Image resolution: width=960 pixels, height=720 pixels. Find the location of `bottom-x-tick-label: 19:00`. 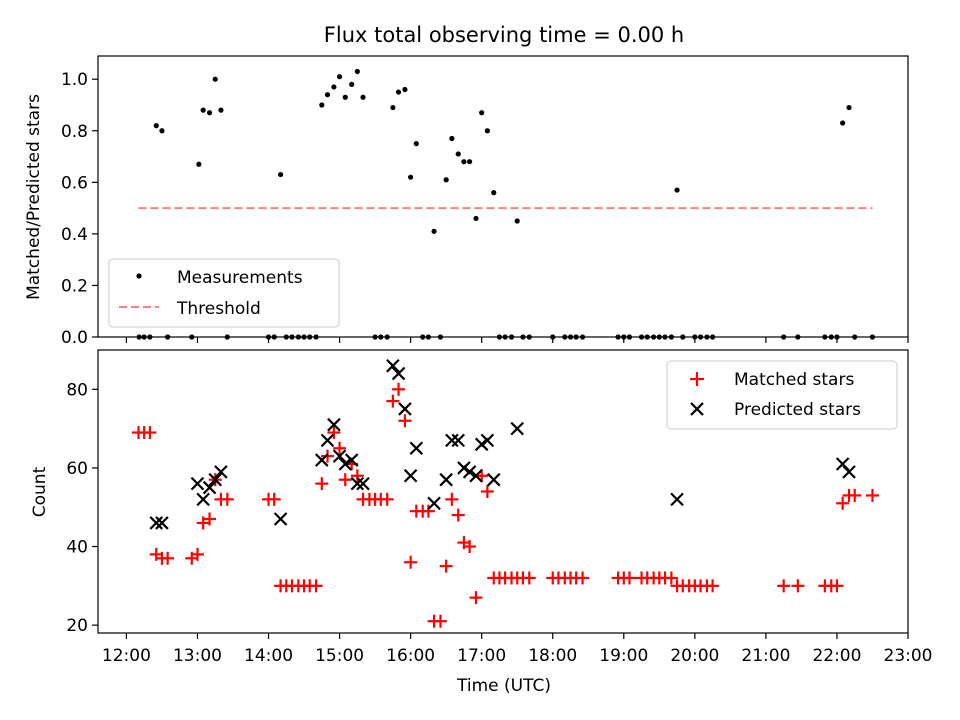

bottom-x-tick-label: 19:00 is located at coordinates (623, 656).